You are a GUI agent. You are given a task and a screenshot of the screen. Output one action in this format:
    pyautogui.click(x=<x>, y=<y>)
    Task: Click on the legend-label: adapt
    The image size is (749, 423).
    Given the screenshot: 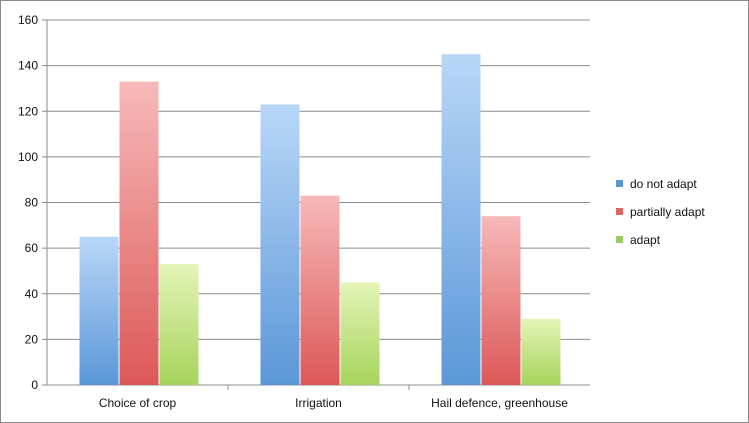 What is the action you would take?
    pyautogui.click(x=645, y=240)
    